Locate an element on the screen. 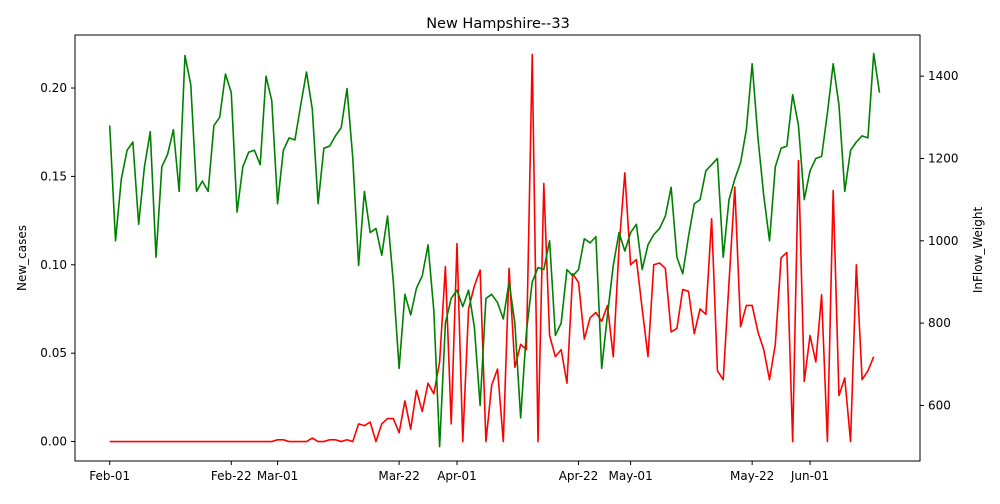 This screenshot has height=504, width=1000. y2-axis-label: InFlow_Weight is located at coordinates (978, 250).